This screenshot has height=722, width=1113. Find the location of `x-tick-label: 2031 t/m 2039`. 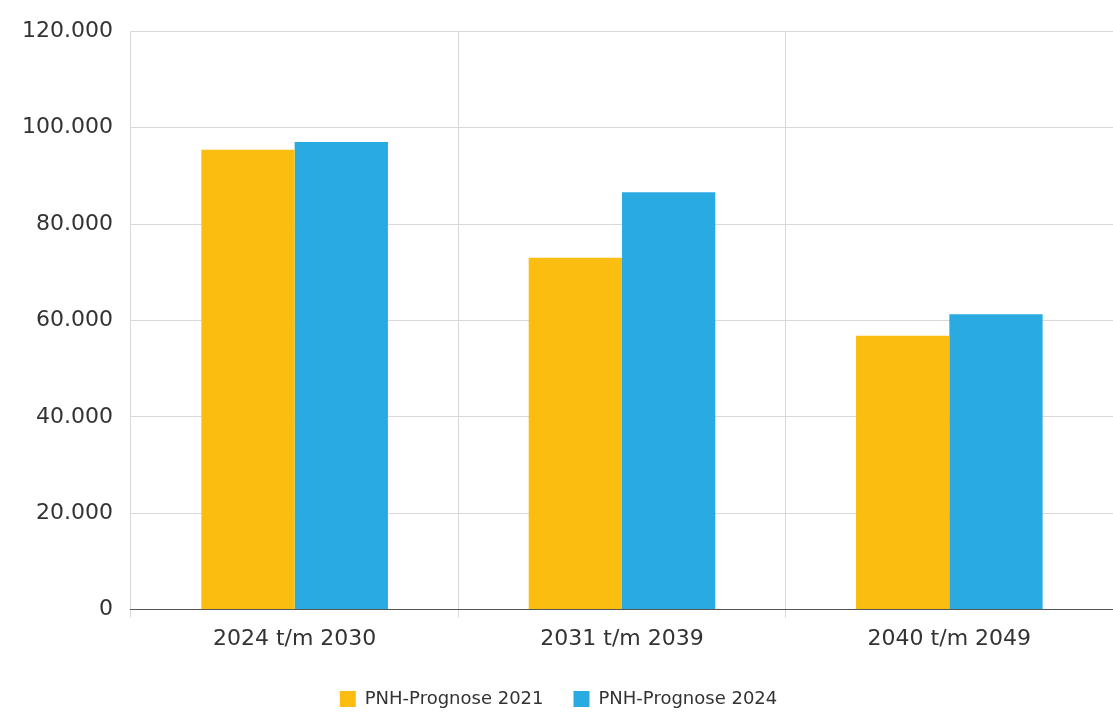

x-tick-label: 2031 t/m 2039 is located at coordinates (622, 637).